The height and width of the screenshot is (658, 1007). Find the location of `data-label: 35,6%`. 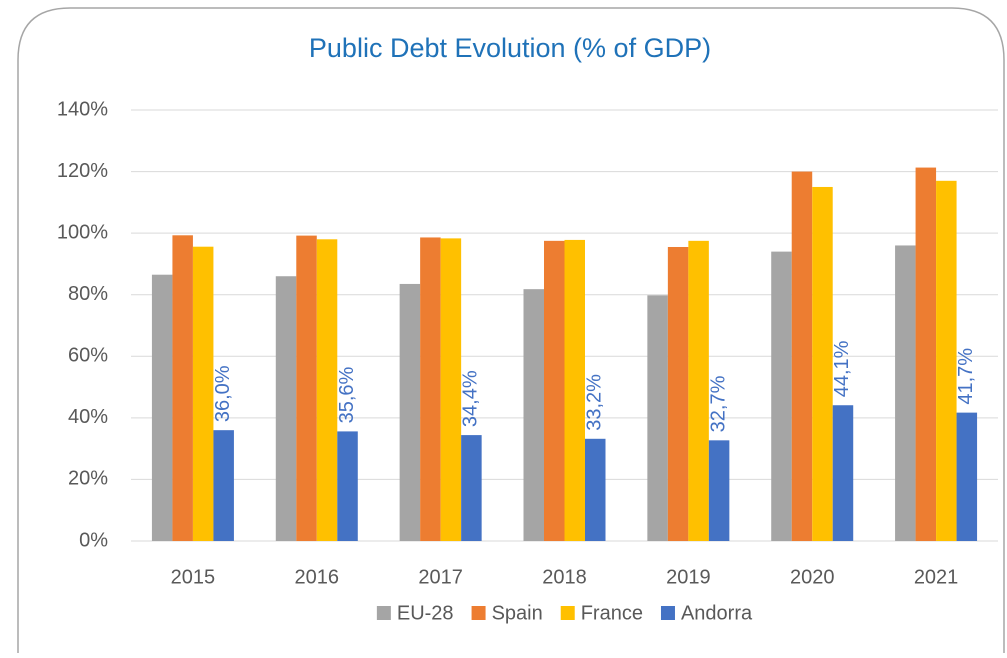

data-label: 35,6% is located at coordinates (347, 394).